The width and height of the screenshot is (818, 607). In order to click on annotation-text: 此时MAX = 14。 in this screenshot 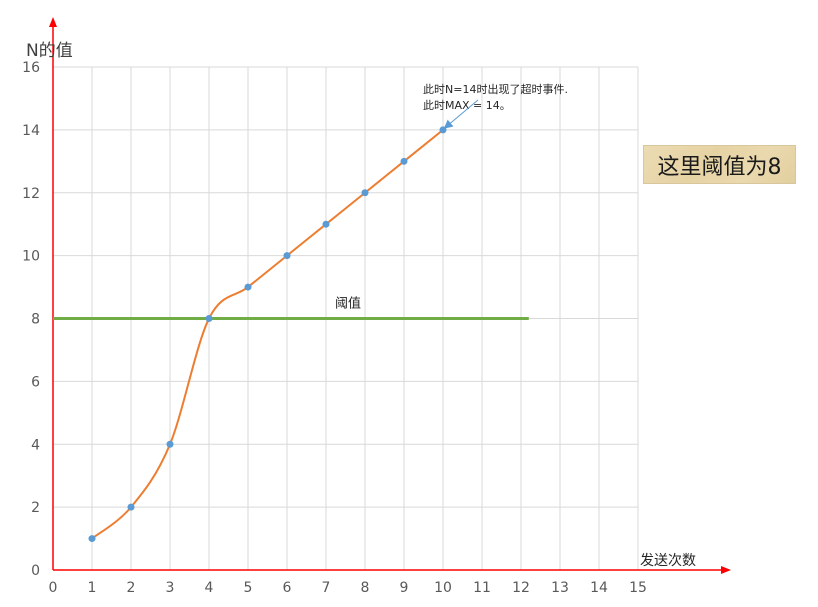, I will do `click(467, 105)`.